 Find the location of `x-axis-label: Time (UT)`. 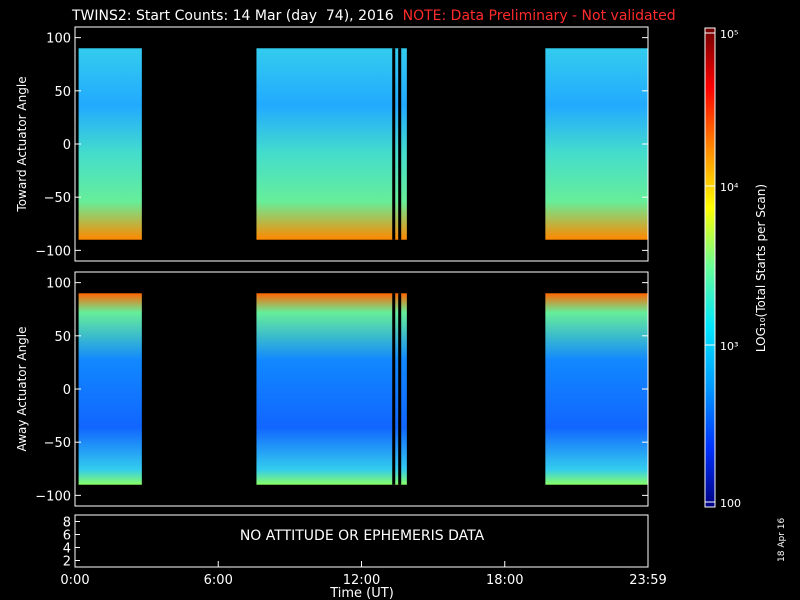

x-axis-label: Time (UT) is located at coordinates (361, 593).